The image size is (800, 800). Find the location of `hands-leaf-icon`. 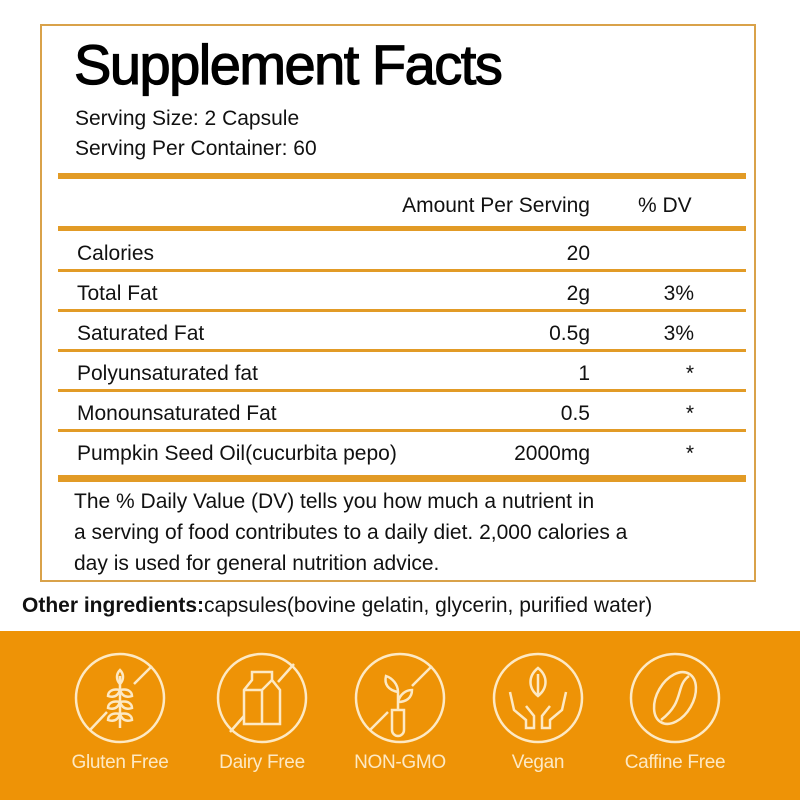

hands-leaf-icon is located at coordinates (538, 698).